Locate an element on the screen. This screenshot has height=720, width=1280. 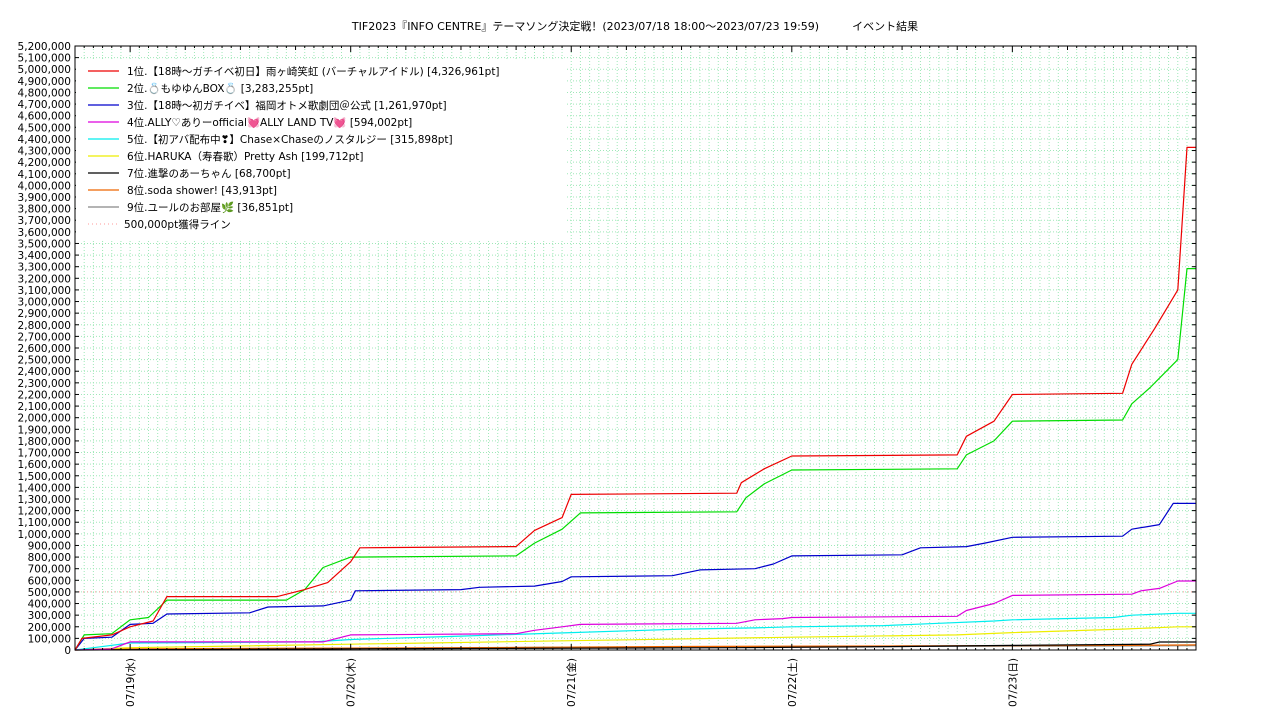
y-tick-label: 3,100,000 is located at coordinates (44, 291).